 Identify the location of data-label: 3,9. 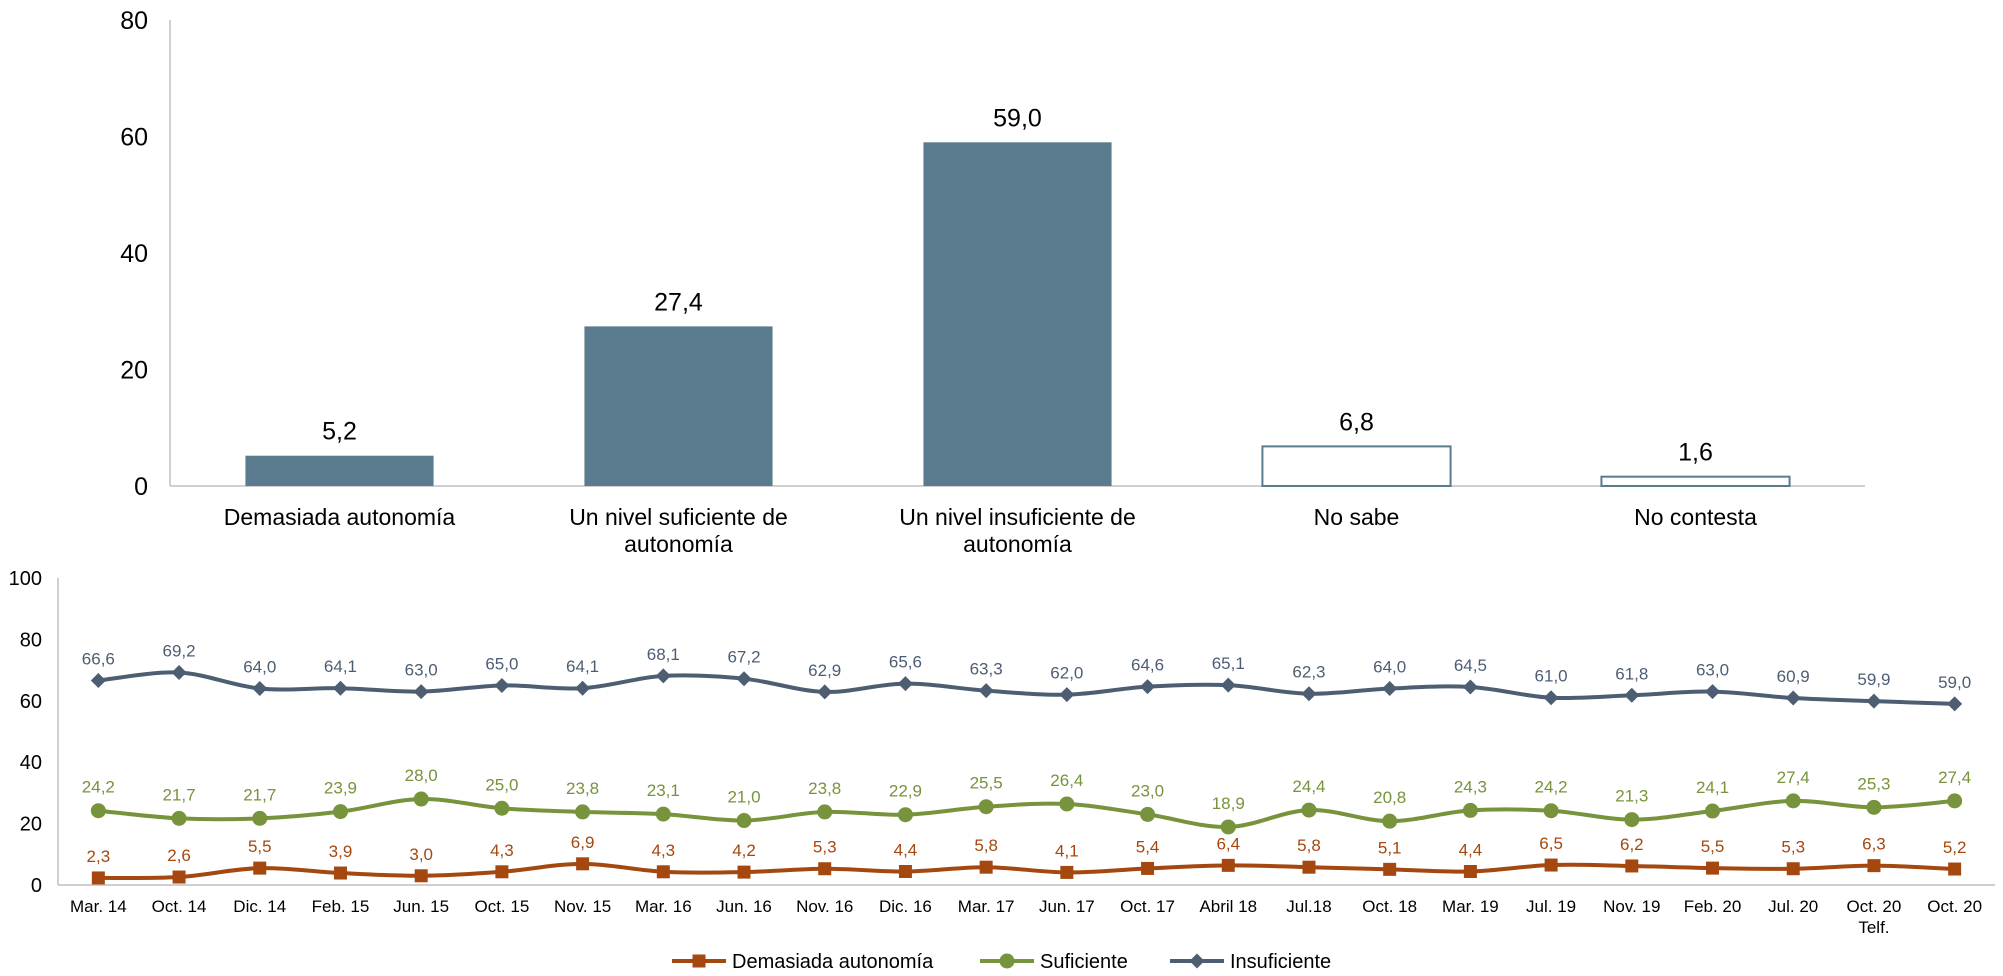
(341, 851).